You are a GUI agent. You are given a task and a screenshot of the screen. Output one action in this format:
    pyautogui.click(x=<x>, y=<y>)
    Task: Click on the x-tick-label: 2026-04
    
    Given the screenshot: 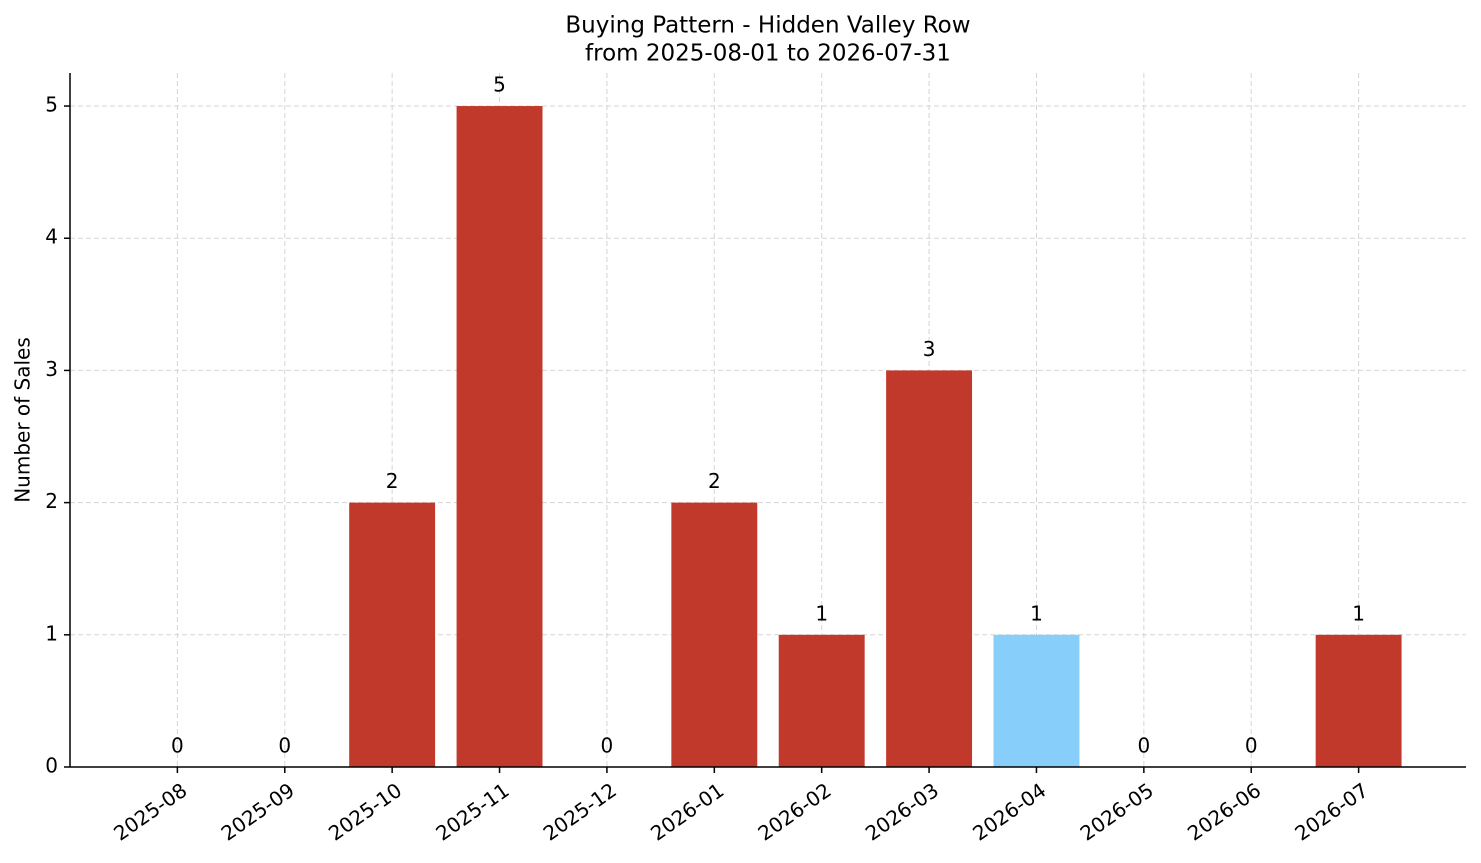 What is the action you would take?
    pyautogui.click(x=1009, y=812)
    